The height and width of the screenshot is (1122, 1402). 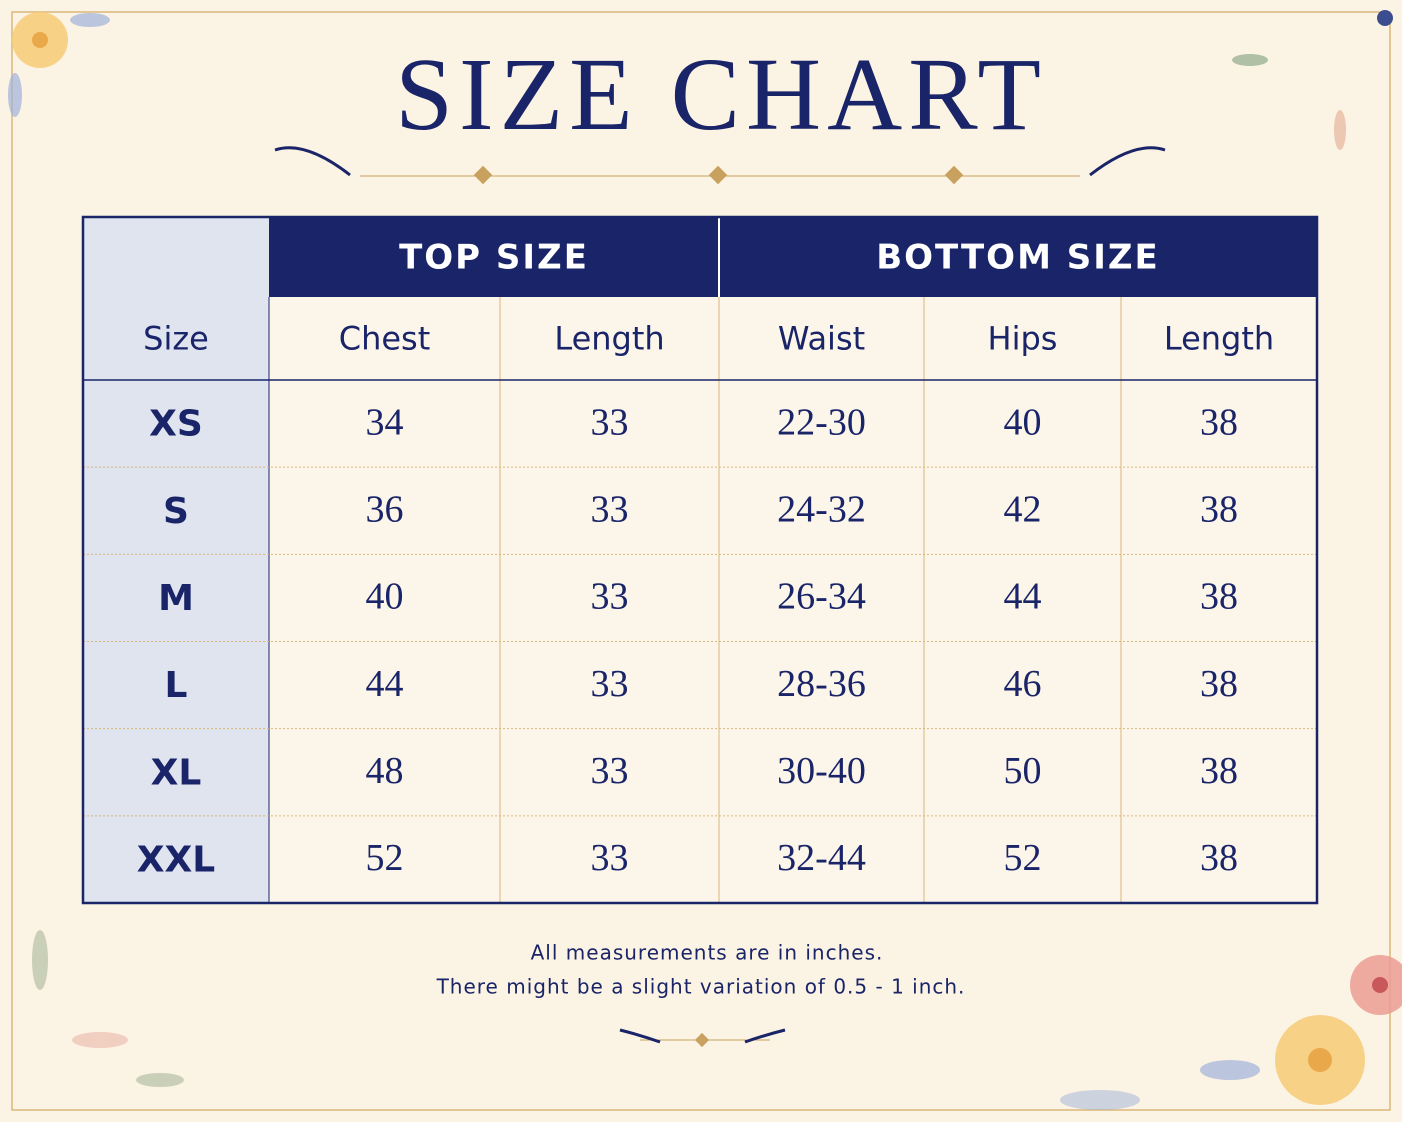 What do you see at coordinates (385, 771) in the screenshot?
I see `cell-value: 48` at bounding box center [385, 771].